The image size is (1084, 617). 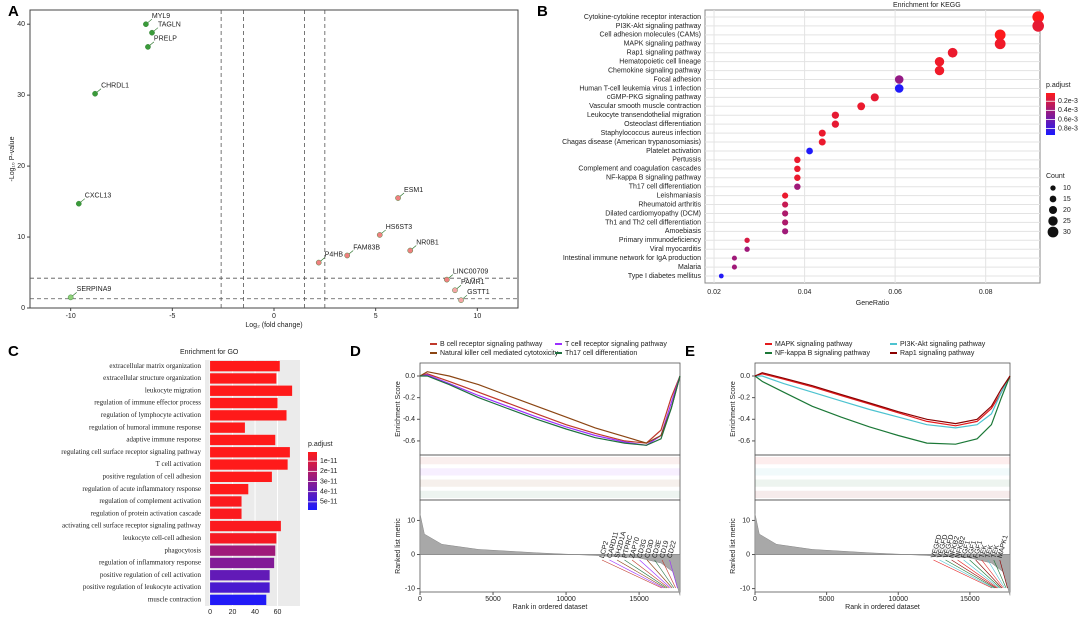 What do you see at coordinates (328, 471) in the screenshot?
I see `colorbar-label: 2e-11` at bounding box center [328, 471].